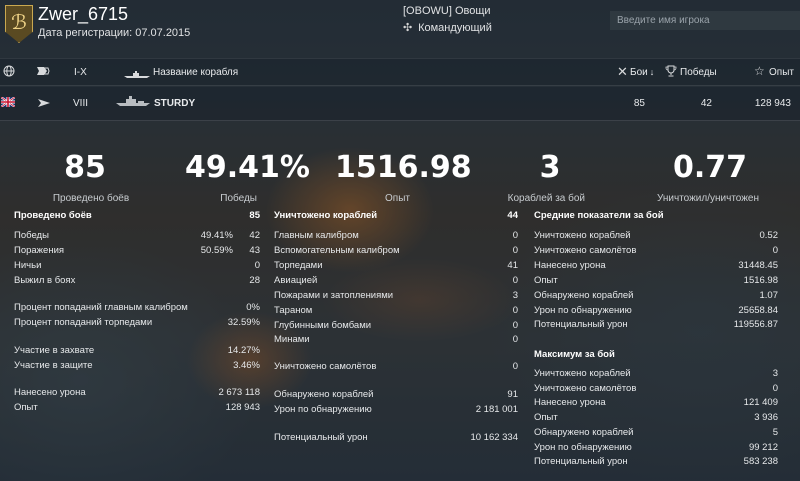 The width and height of the screenshot is (800, 481). I want to click on stat-row: Ничьи 0, so click(137, 267).